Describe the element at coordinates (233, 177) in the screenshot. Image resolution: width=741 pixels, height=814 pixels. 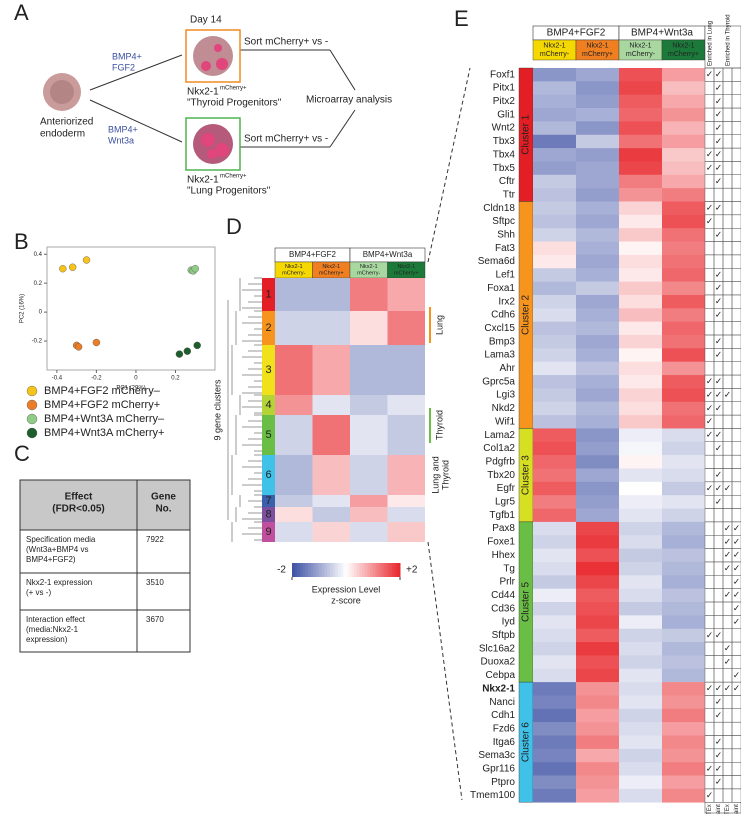
I see `superscript: mCherry+` at that location.